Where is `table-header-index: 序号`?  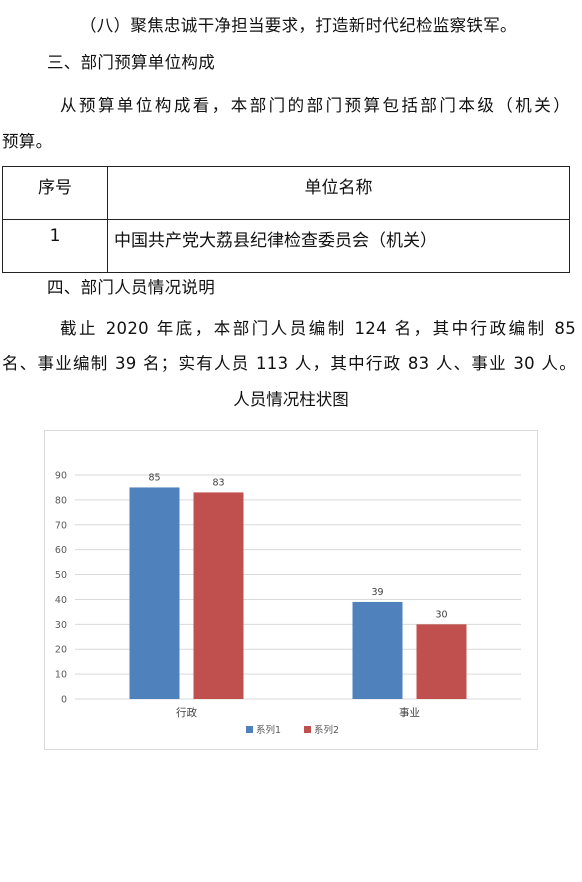
table-header-index: 序号 is located at coordinates (55, 193).